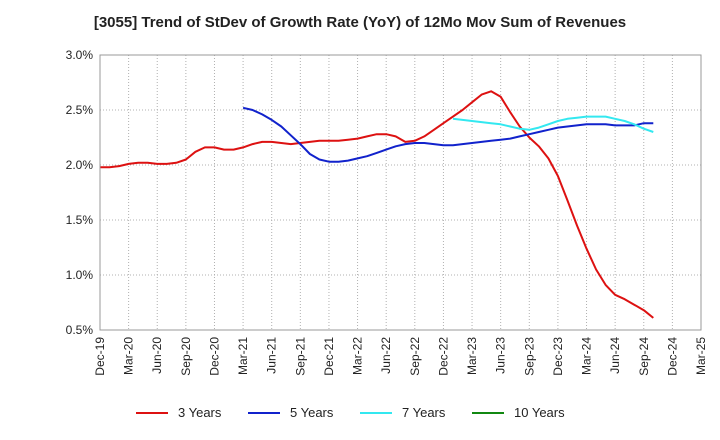 The height and width of the screenshot is (440, 720). Describe the element at coordinates (386, 355) in the screenshot. I see `x-tick-label: Jun-22` at that location.